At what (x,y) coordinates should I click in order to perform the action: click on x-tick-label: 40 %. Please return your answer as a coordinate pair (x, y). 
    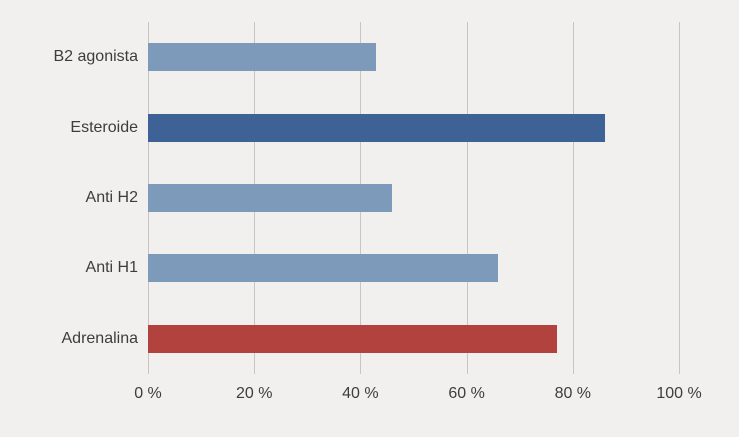
    Looking at the image, I should click on (360, 393).